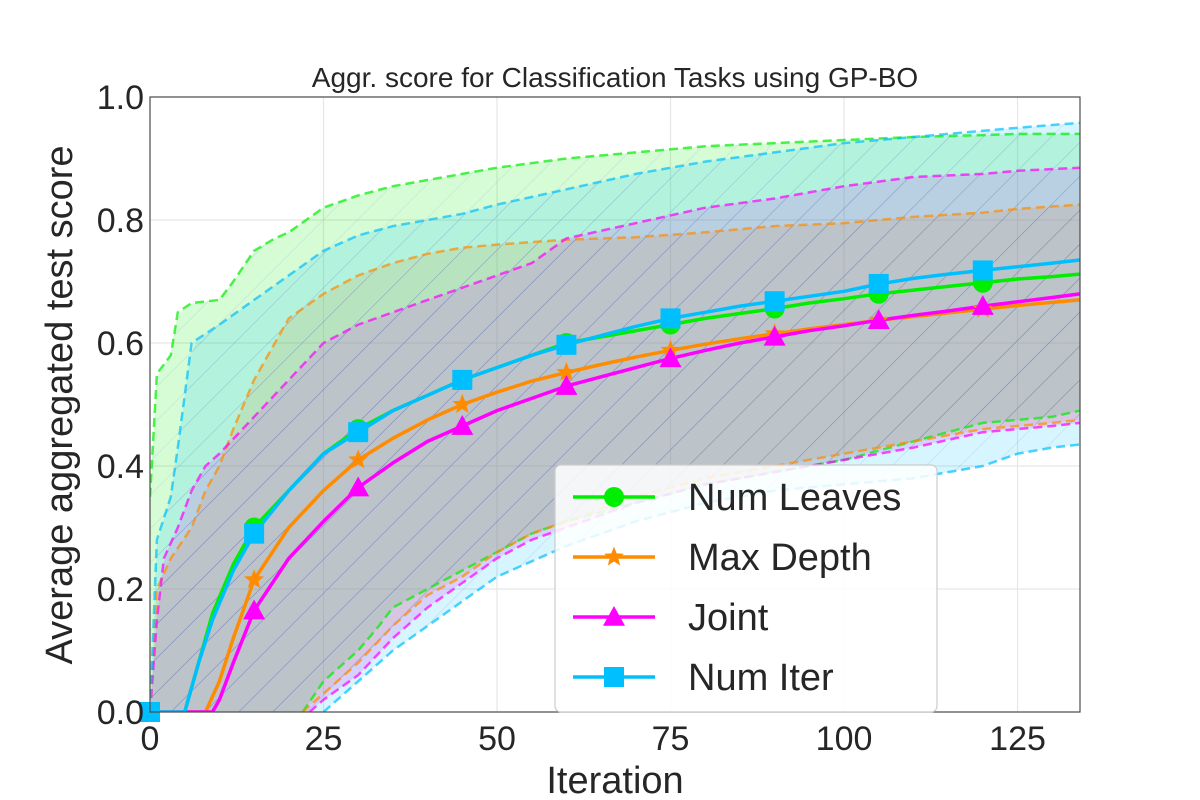 This screenshot has height=800, width=1200. Describe the element at coordinates (614, 556) in the screenshot. I see `legend-marker-max-depth` at that location.